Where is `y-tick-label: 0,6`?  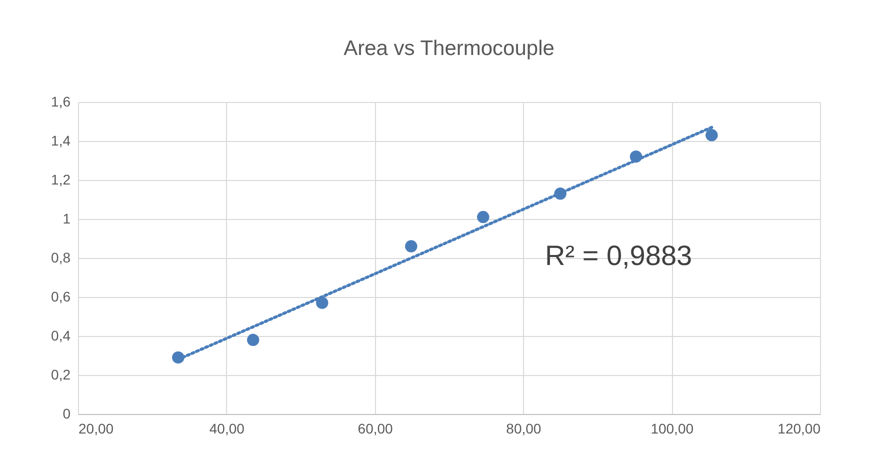 y-tick-label: 0,6 is located at coordinates (61, 296).